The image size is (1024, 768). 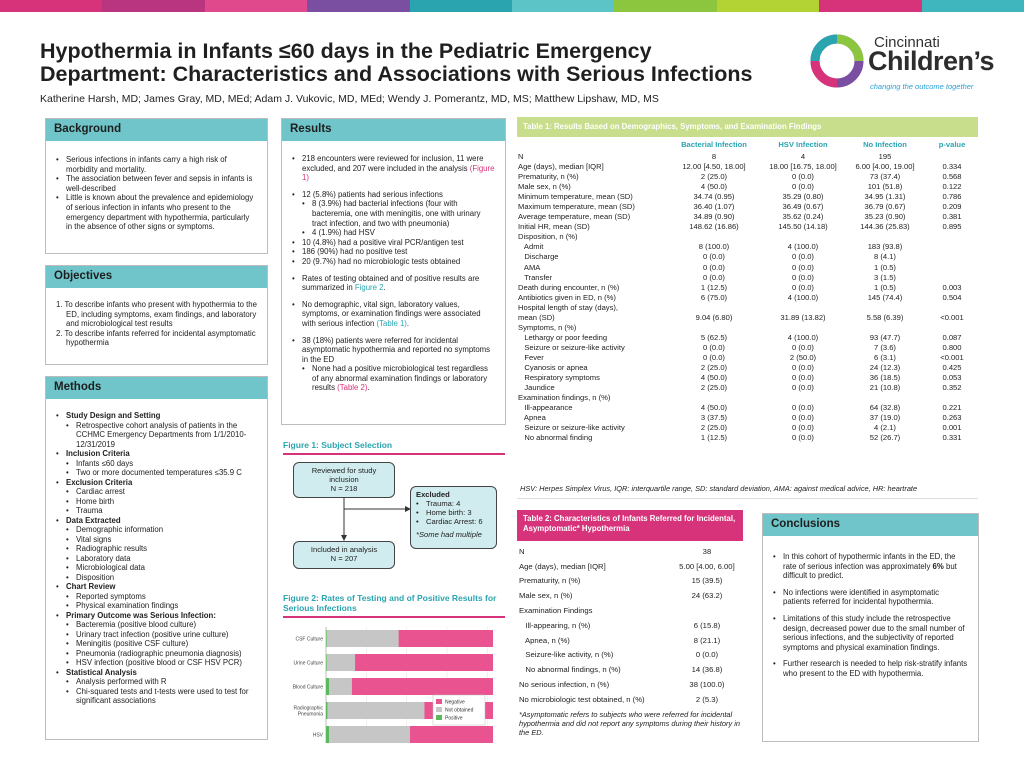 What do you see at coordinates (885, 277) in the screenshot?
I see `table-cell: 3 (1.5)` at bounding box center [885, 277].